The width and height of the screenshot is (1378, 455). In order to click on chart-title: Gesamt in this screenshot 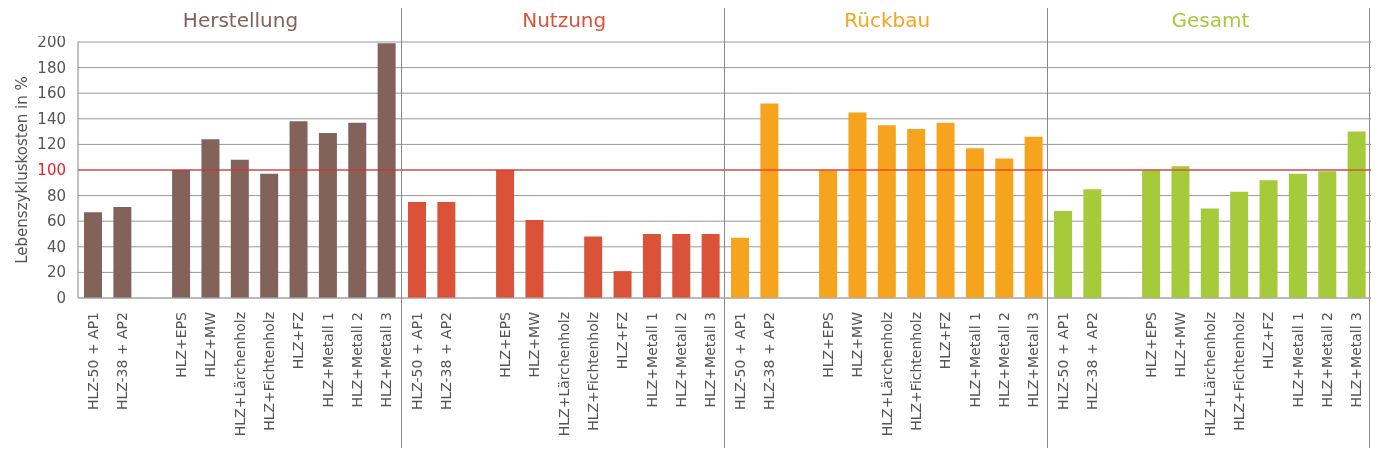, I will do `click(1210, 20)`.